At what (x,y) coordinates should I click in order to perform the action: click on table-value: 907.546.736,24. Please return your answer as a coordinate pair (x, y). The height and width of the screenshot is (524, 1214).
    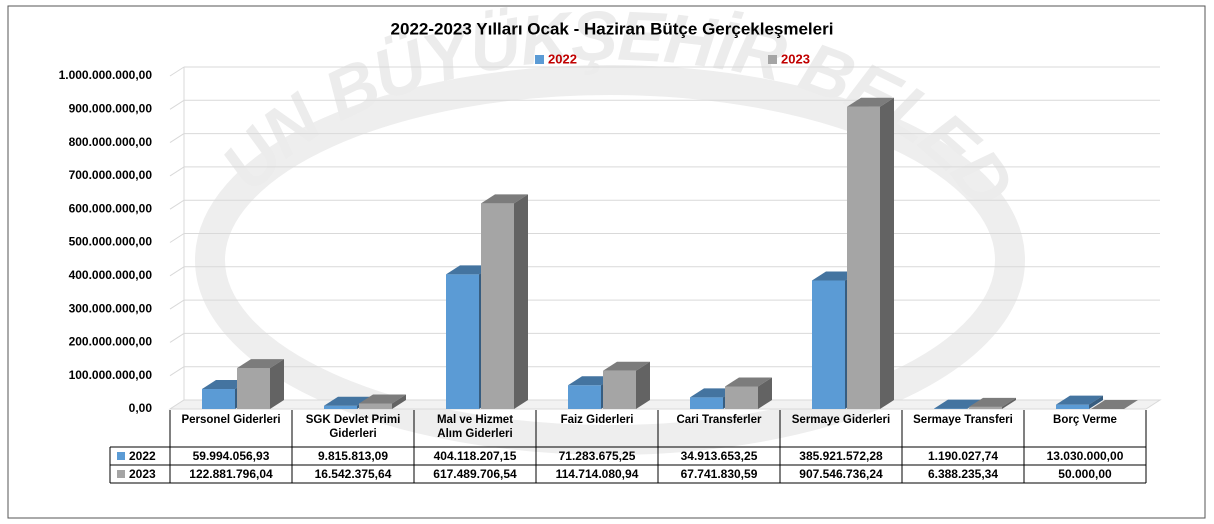
    Looking at the image, I should click on (841, 474).